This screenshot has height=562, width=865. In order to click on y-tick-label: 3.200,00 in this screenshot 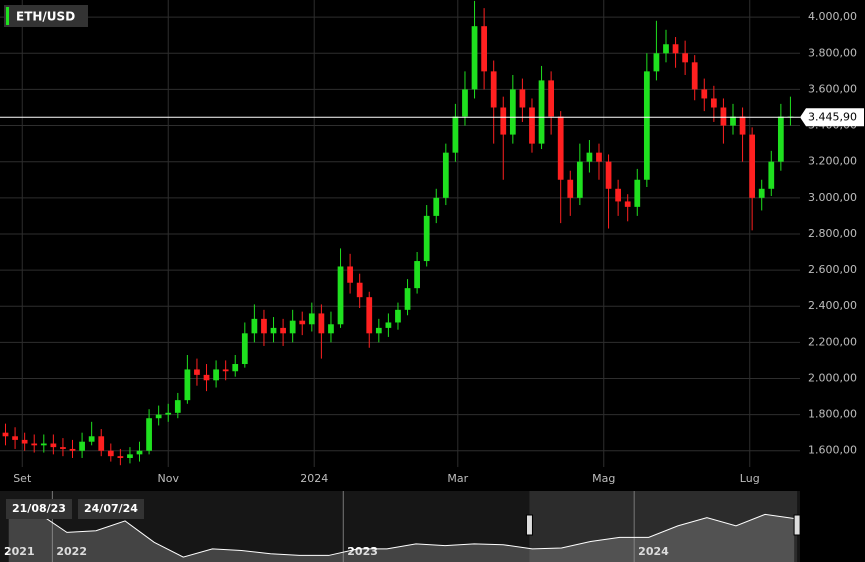, I will do `click(832, 161)`.